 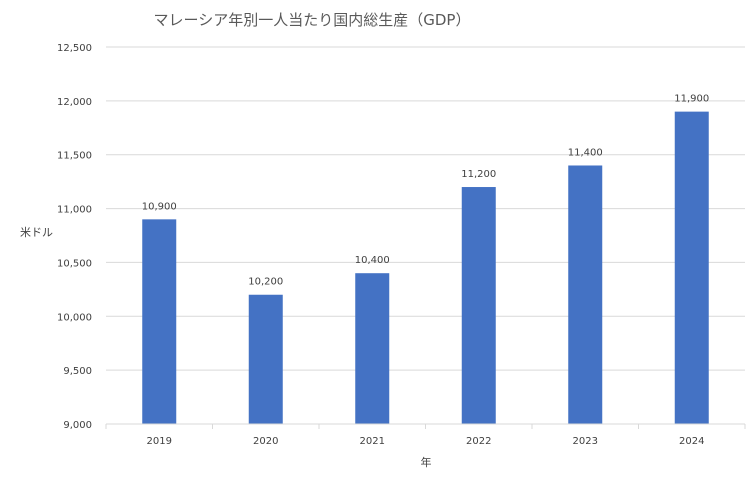 I want to click on data-label-2020: 10,200, so click(x=265, y=282).